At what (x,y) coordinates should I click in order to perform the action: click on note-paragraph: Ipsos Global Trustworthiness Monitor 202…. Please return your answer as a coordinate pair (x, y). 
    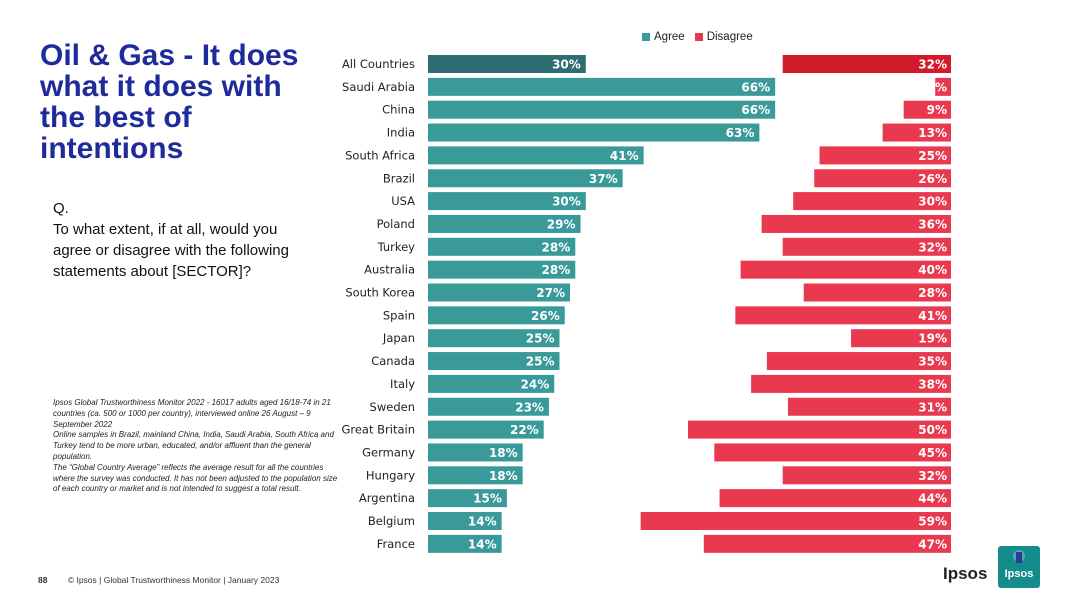
    Looking at the image, I should click on (192, 413).